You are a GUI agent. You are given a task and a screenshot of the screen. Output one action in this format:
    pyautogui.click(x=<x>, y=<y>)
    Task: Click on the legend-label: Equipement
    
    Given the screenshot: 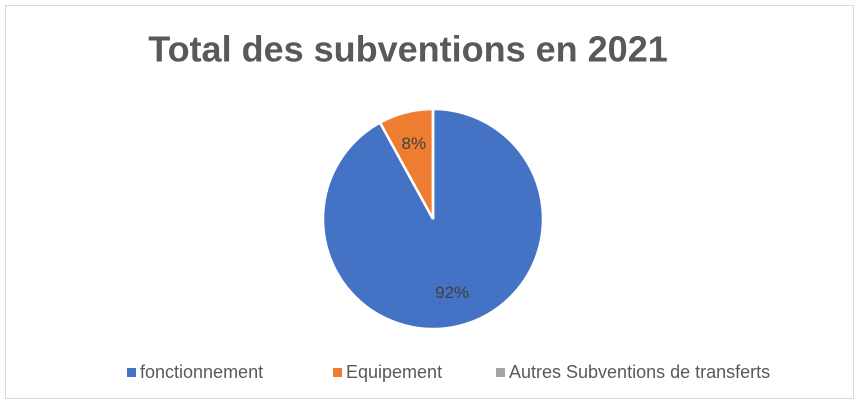 What is the action you would take?
    pyautogui.click(x=394, y=372)
    